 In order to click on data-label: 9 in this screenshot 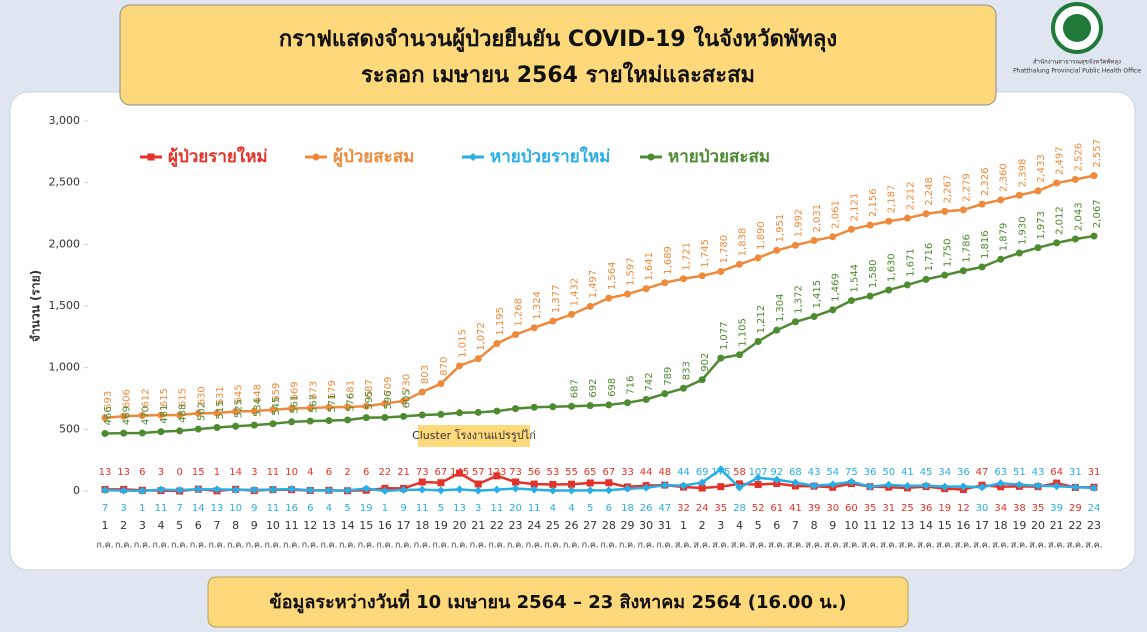, I will do `click(254, 508)`.